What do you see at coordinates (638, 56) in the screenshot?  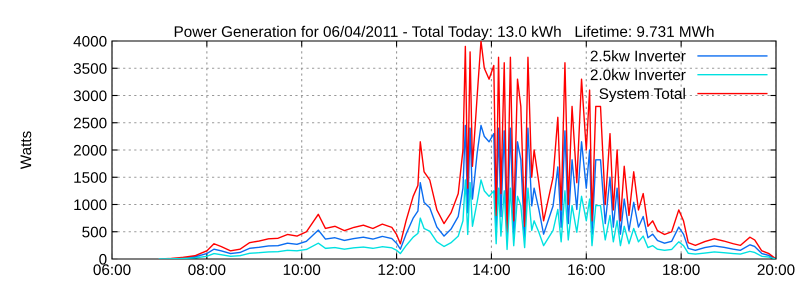 I see `legend-label: 2.5kw Inverter` at bounding box center [638, 56].